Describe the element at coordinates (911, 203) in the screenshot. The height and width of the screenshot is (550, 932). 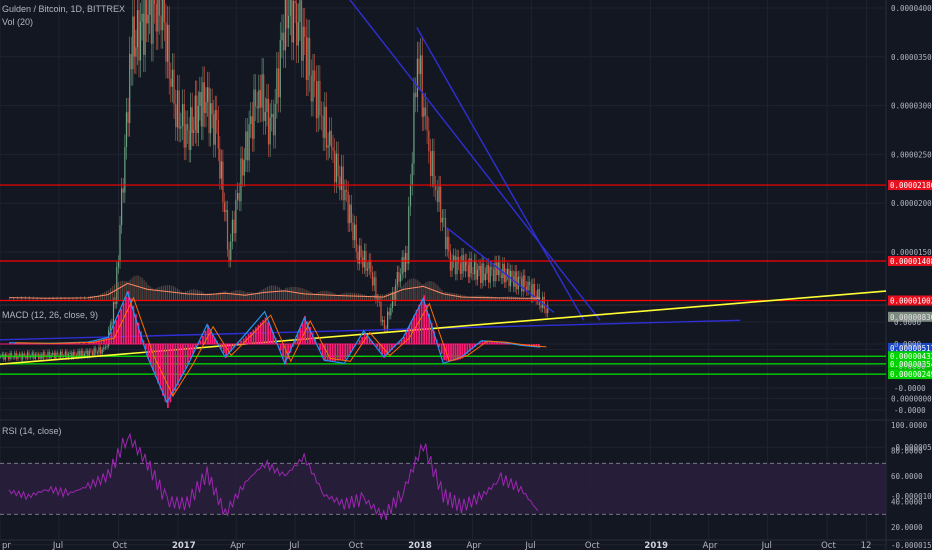
I see `price-axis-label: 0.00002000` at that location.